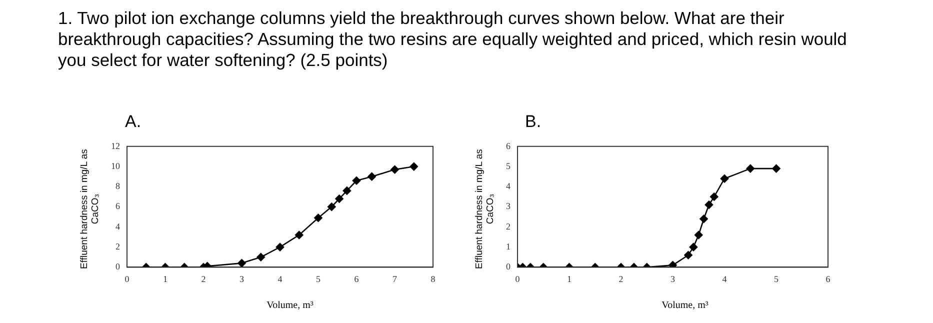  I want to click on y-tick-label: 10, so click(115, 165).